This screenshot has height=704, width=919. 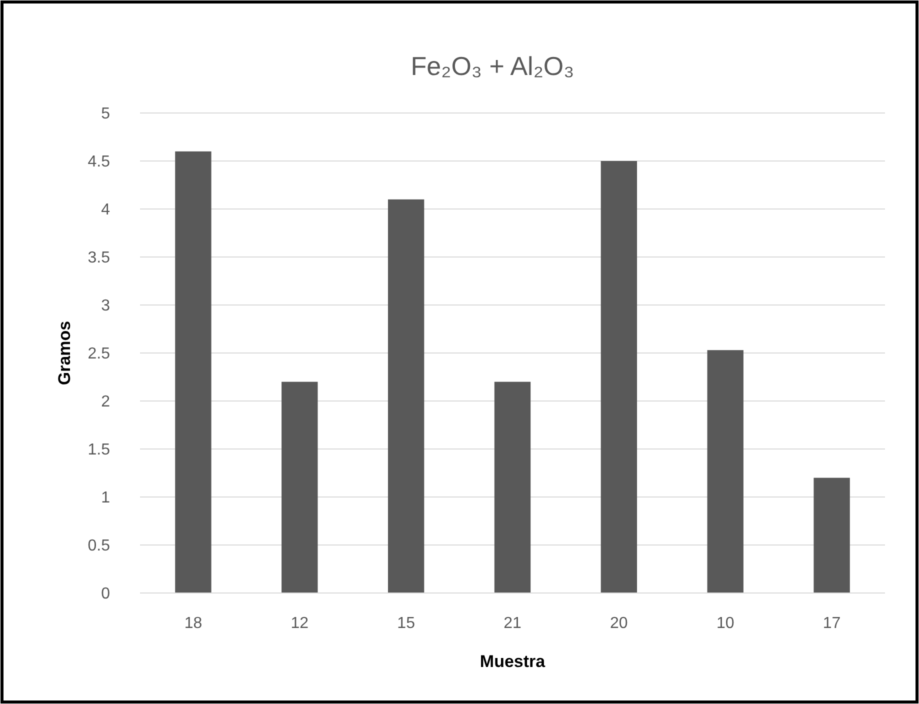 I want to click on y-tick-label: 5, so click(x=105, y=114).